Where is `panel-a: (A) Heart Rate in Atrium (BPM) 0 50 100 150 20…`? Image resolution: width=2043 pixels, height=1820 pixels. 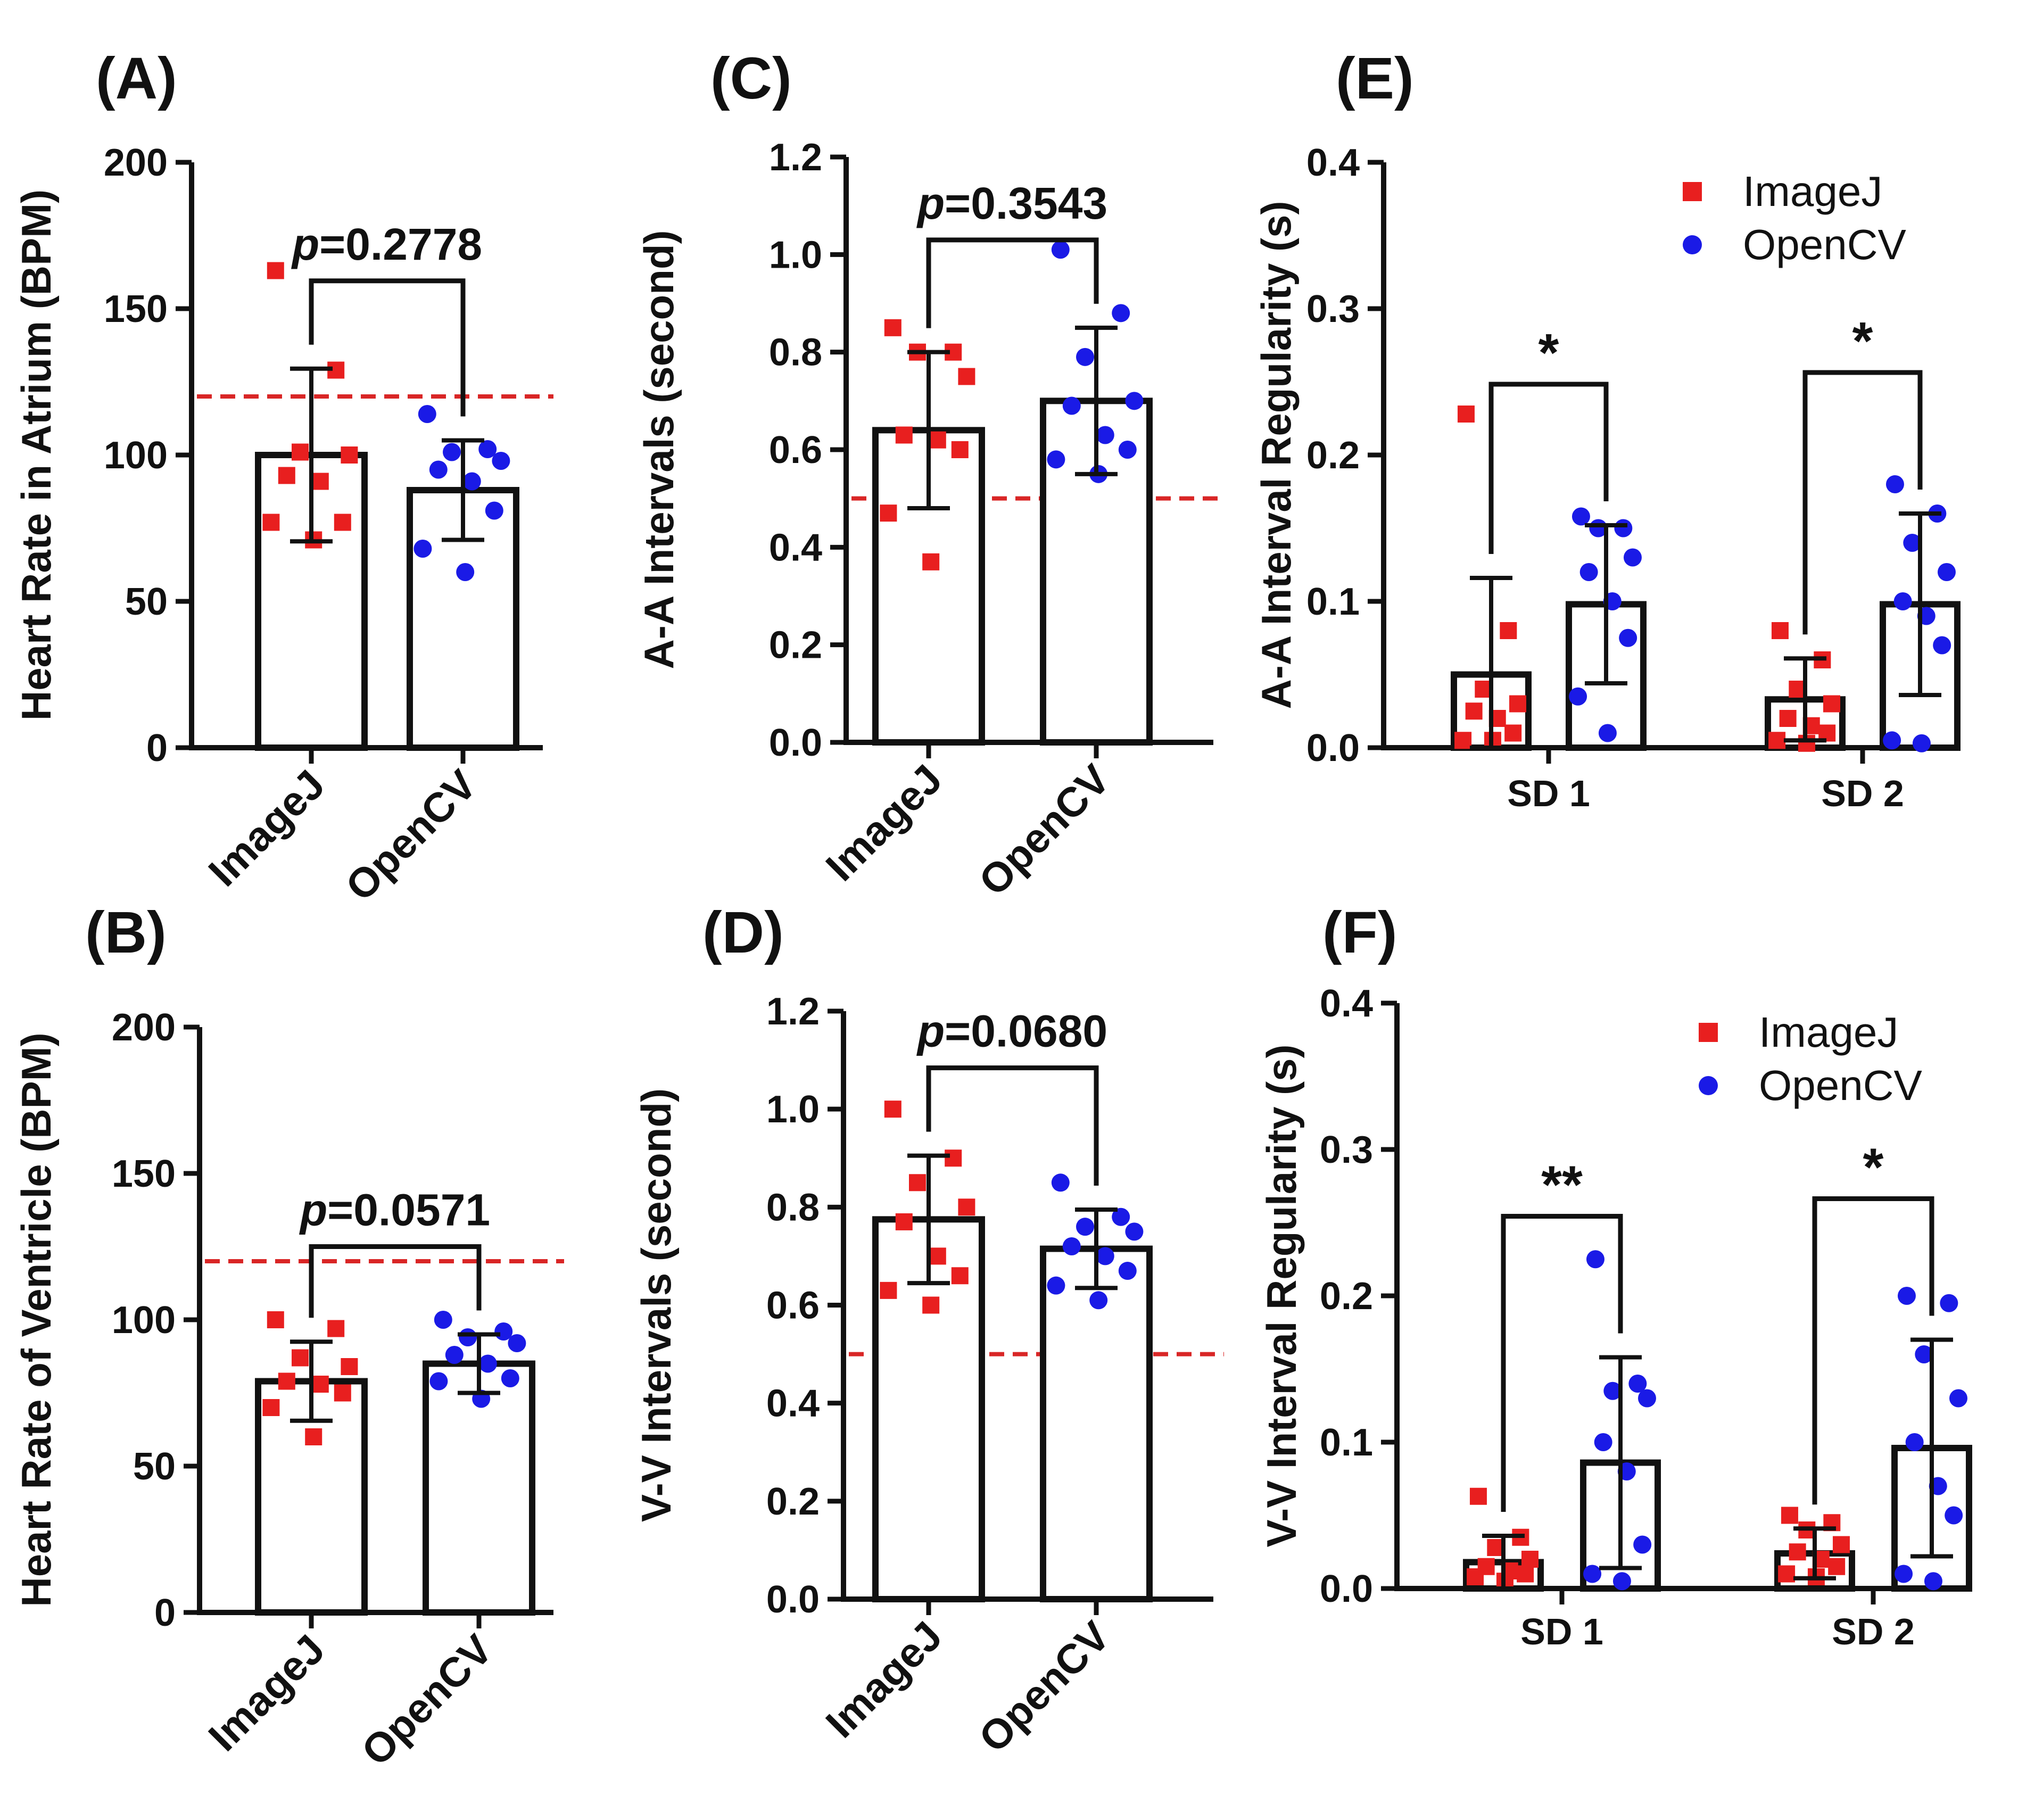 panel-a: (A) Heart Rate in Atrium (BPM) 0 50 100 150 20… is located at coordinates (283, 478).